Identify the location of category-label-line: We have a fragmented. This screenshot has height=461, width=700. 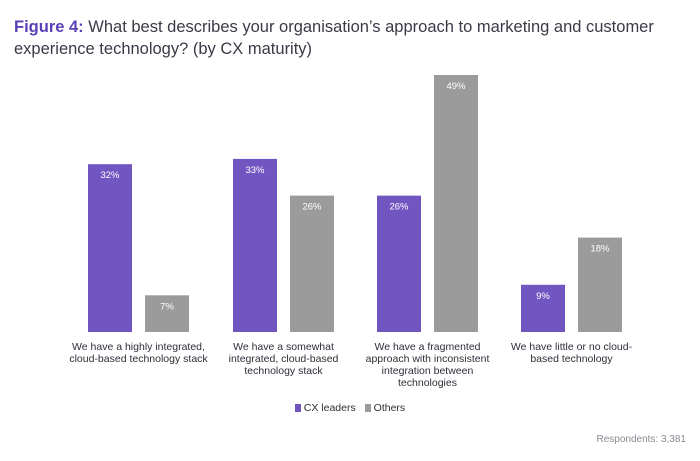
(427, 347).